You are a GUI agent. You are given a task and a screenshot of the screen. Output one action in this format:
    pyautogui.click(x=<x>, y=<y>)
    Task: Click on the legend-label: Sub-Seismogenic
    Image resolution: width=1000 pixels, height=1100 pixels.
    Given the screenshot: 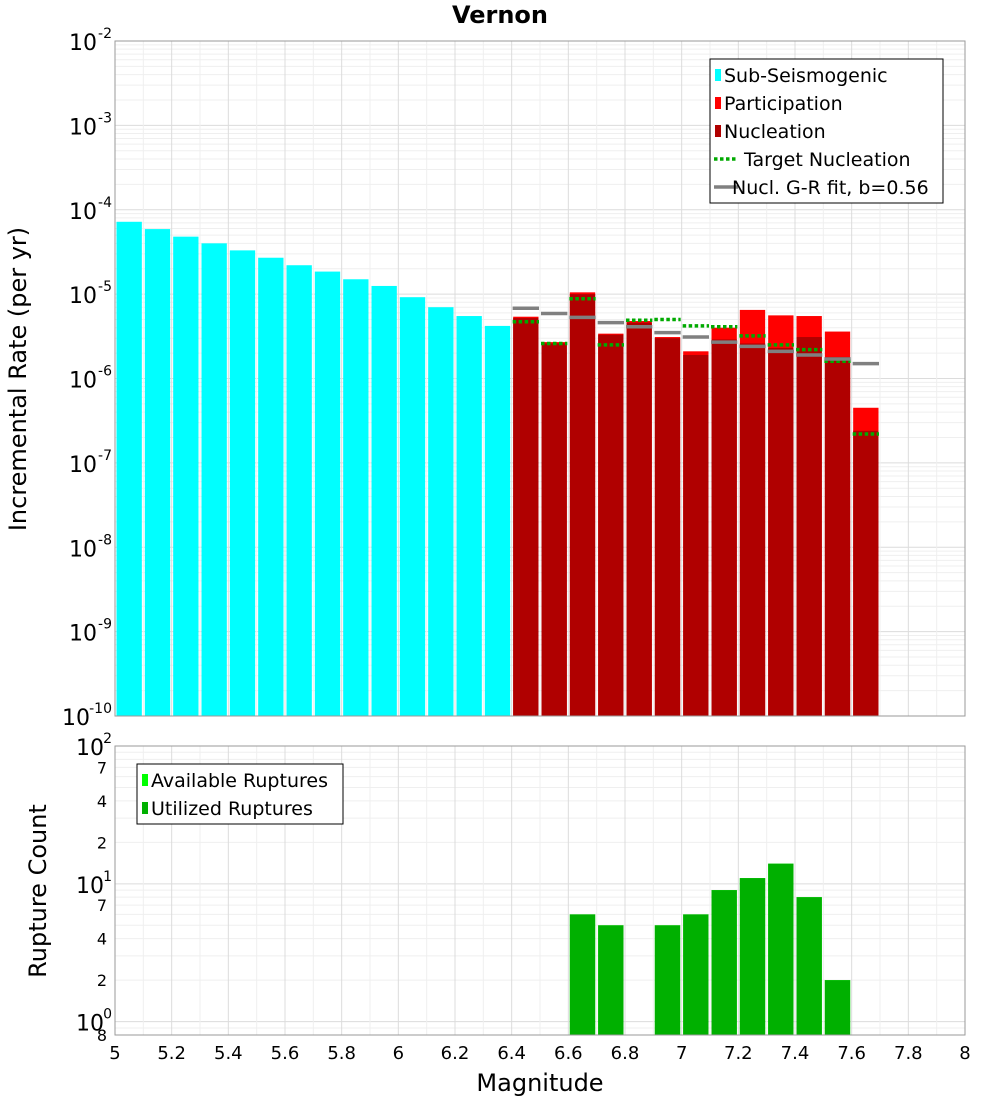 What is the action you would take?
    pyautogui.click(x=806, y=76)
    